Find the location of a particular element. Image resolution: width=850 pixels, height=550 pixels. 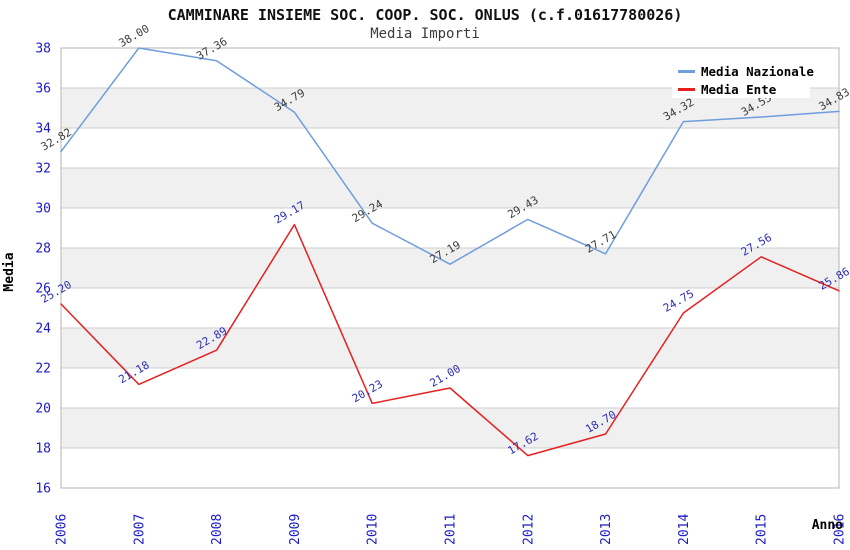

svg-text: 18 is located at coordinates (43, 449).